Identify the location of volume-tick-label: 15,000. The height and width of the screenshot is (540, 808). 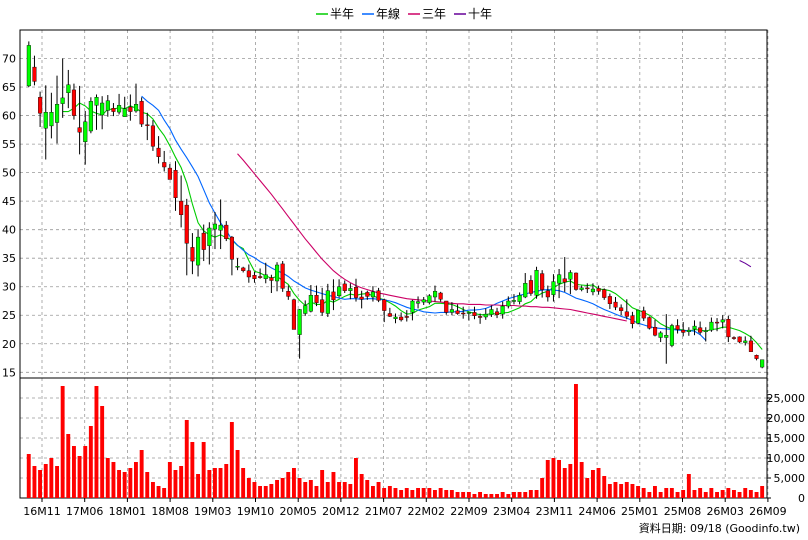
(786, 438).